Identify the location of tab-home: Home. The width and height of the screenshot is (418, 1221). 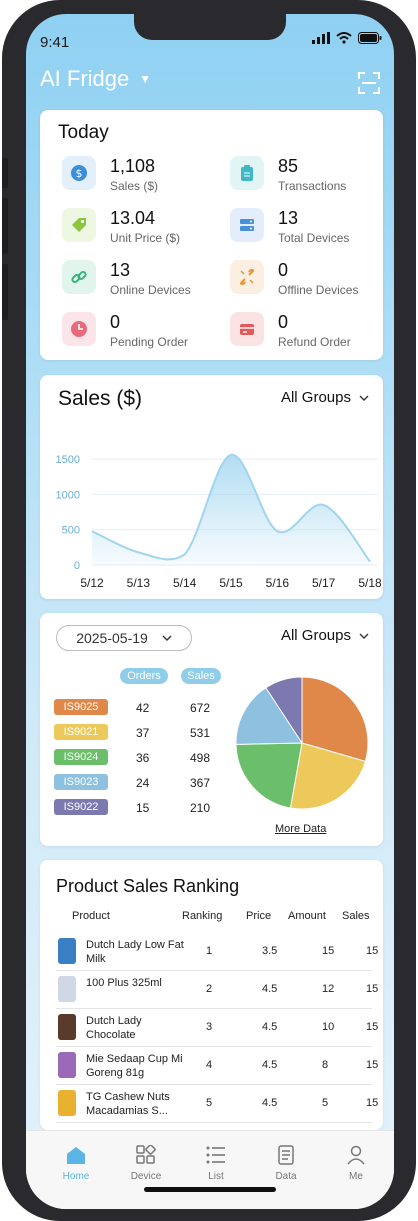
(76, 1163).